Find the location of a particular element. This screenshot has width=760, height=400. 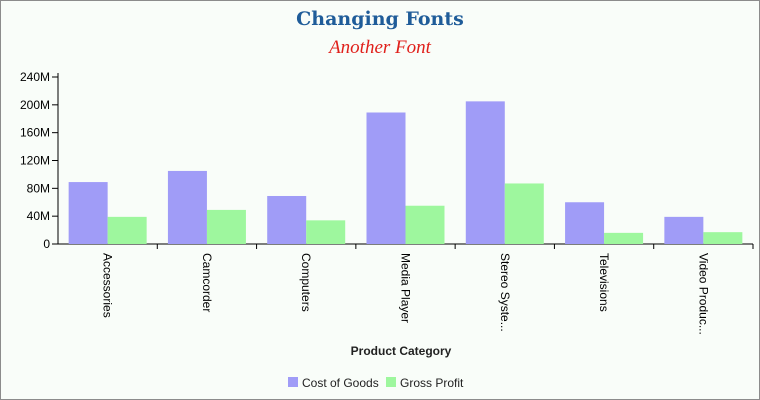

legend-label: Gross Profit is located at coordinates (432, 383).